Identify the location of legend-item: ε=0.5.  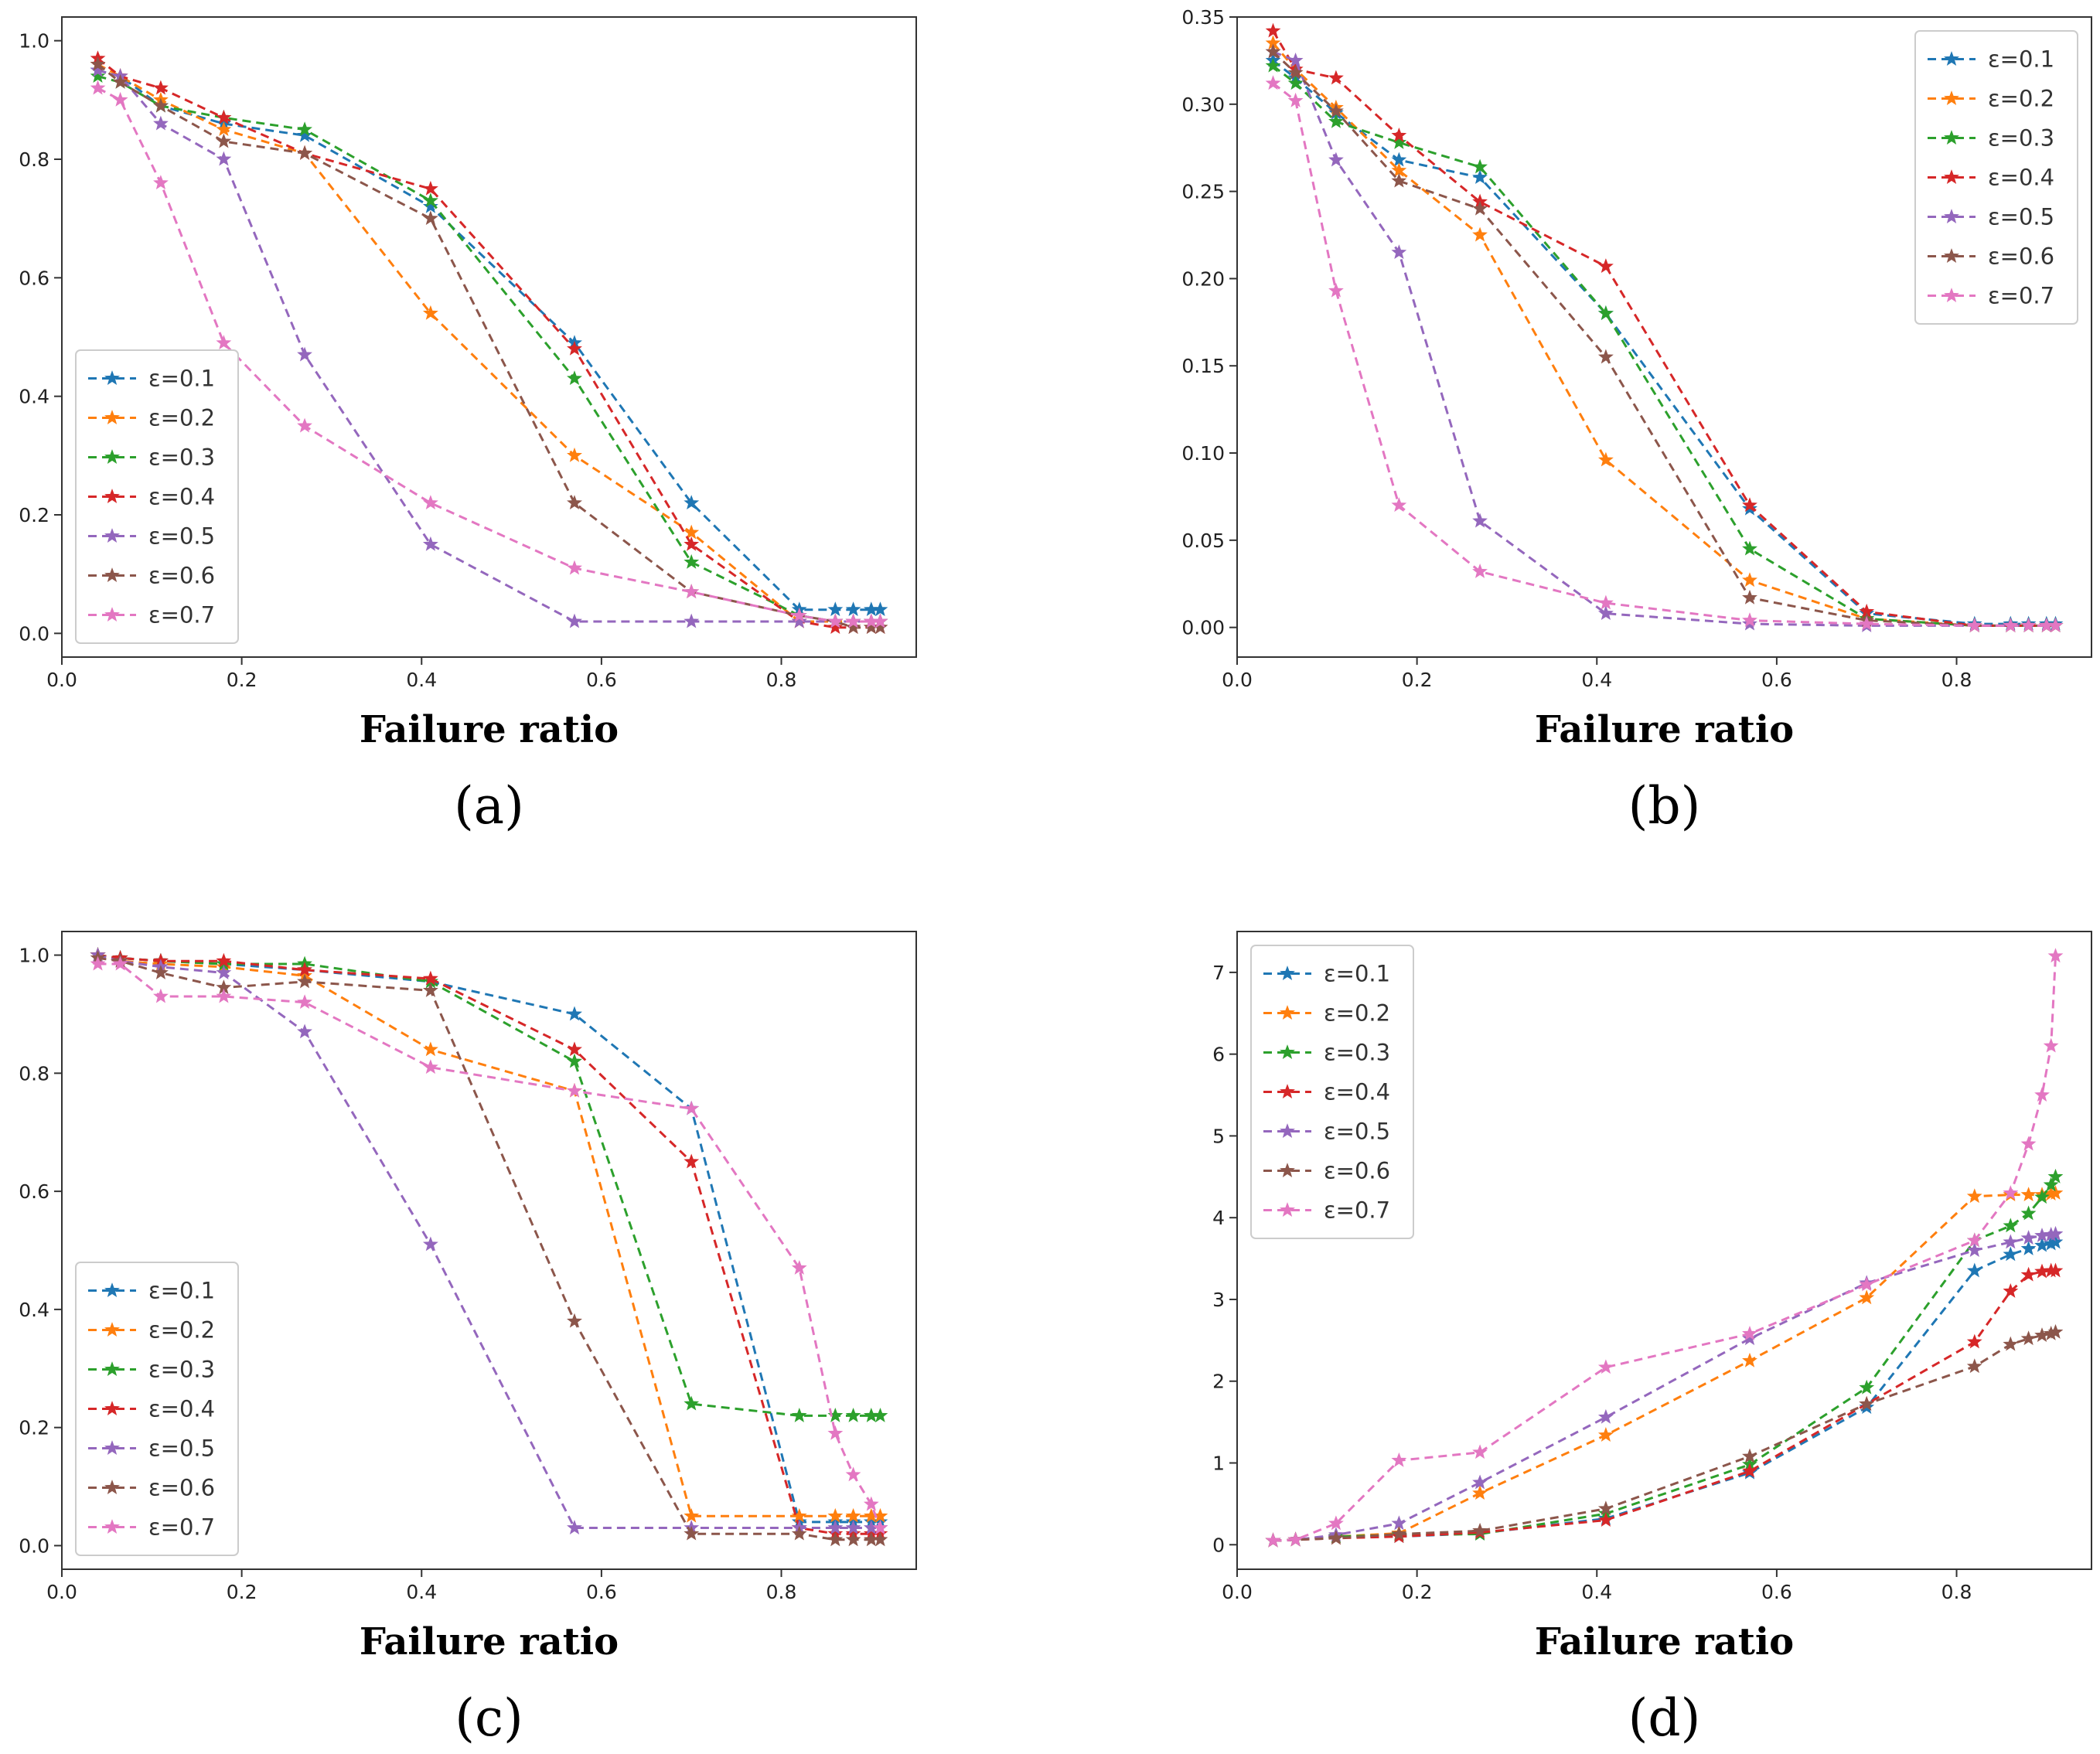
(1326, 1132).